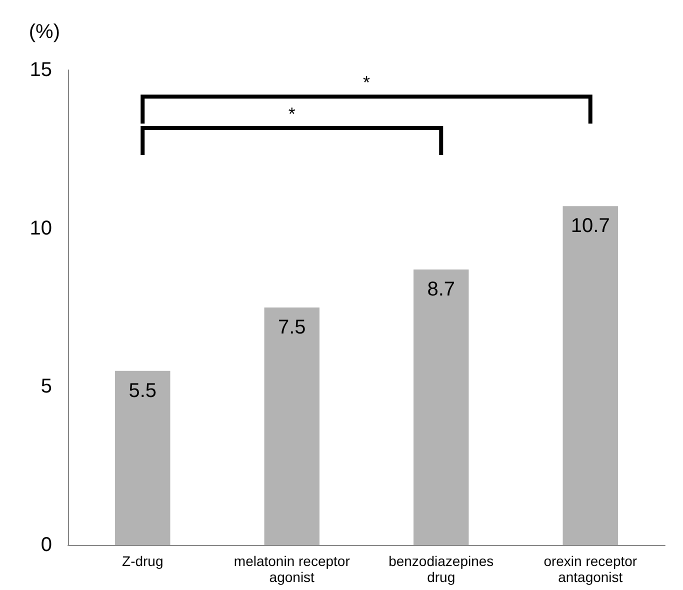 The height and width of the screenshot is (590, 683). Describe the element at coordinates (44, 32) in the screenshot. I see `y-axis-title: (%)` at that location.